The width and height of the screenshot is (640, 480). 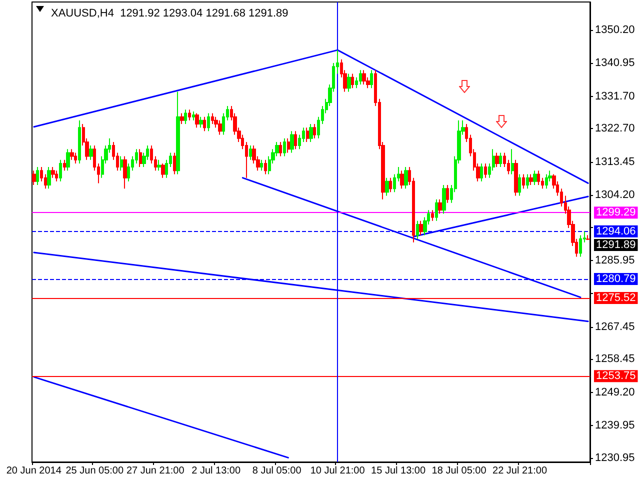 I want to click on y-tick-label: 1313.45, so click(x=615, y=162).